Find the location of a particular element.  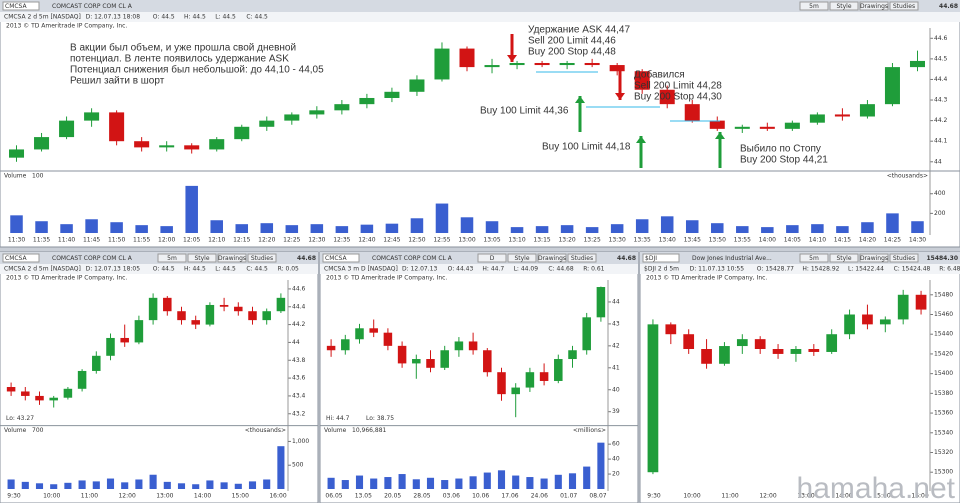

y-tick-label: 43.8 is located at coordinates (299, 360).